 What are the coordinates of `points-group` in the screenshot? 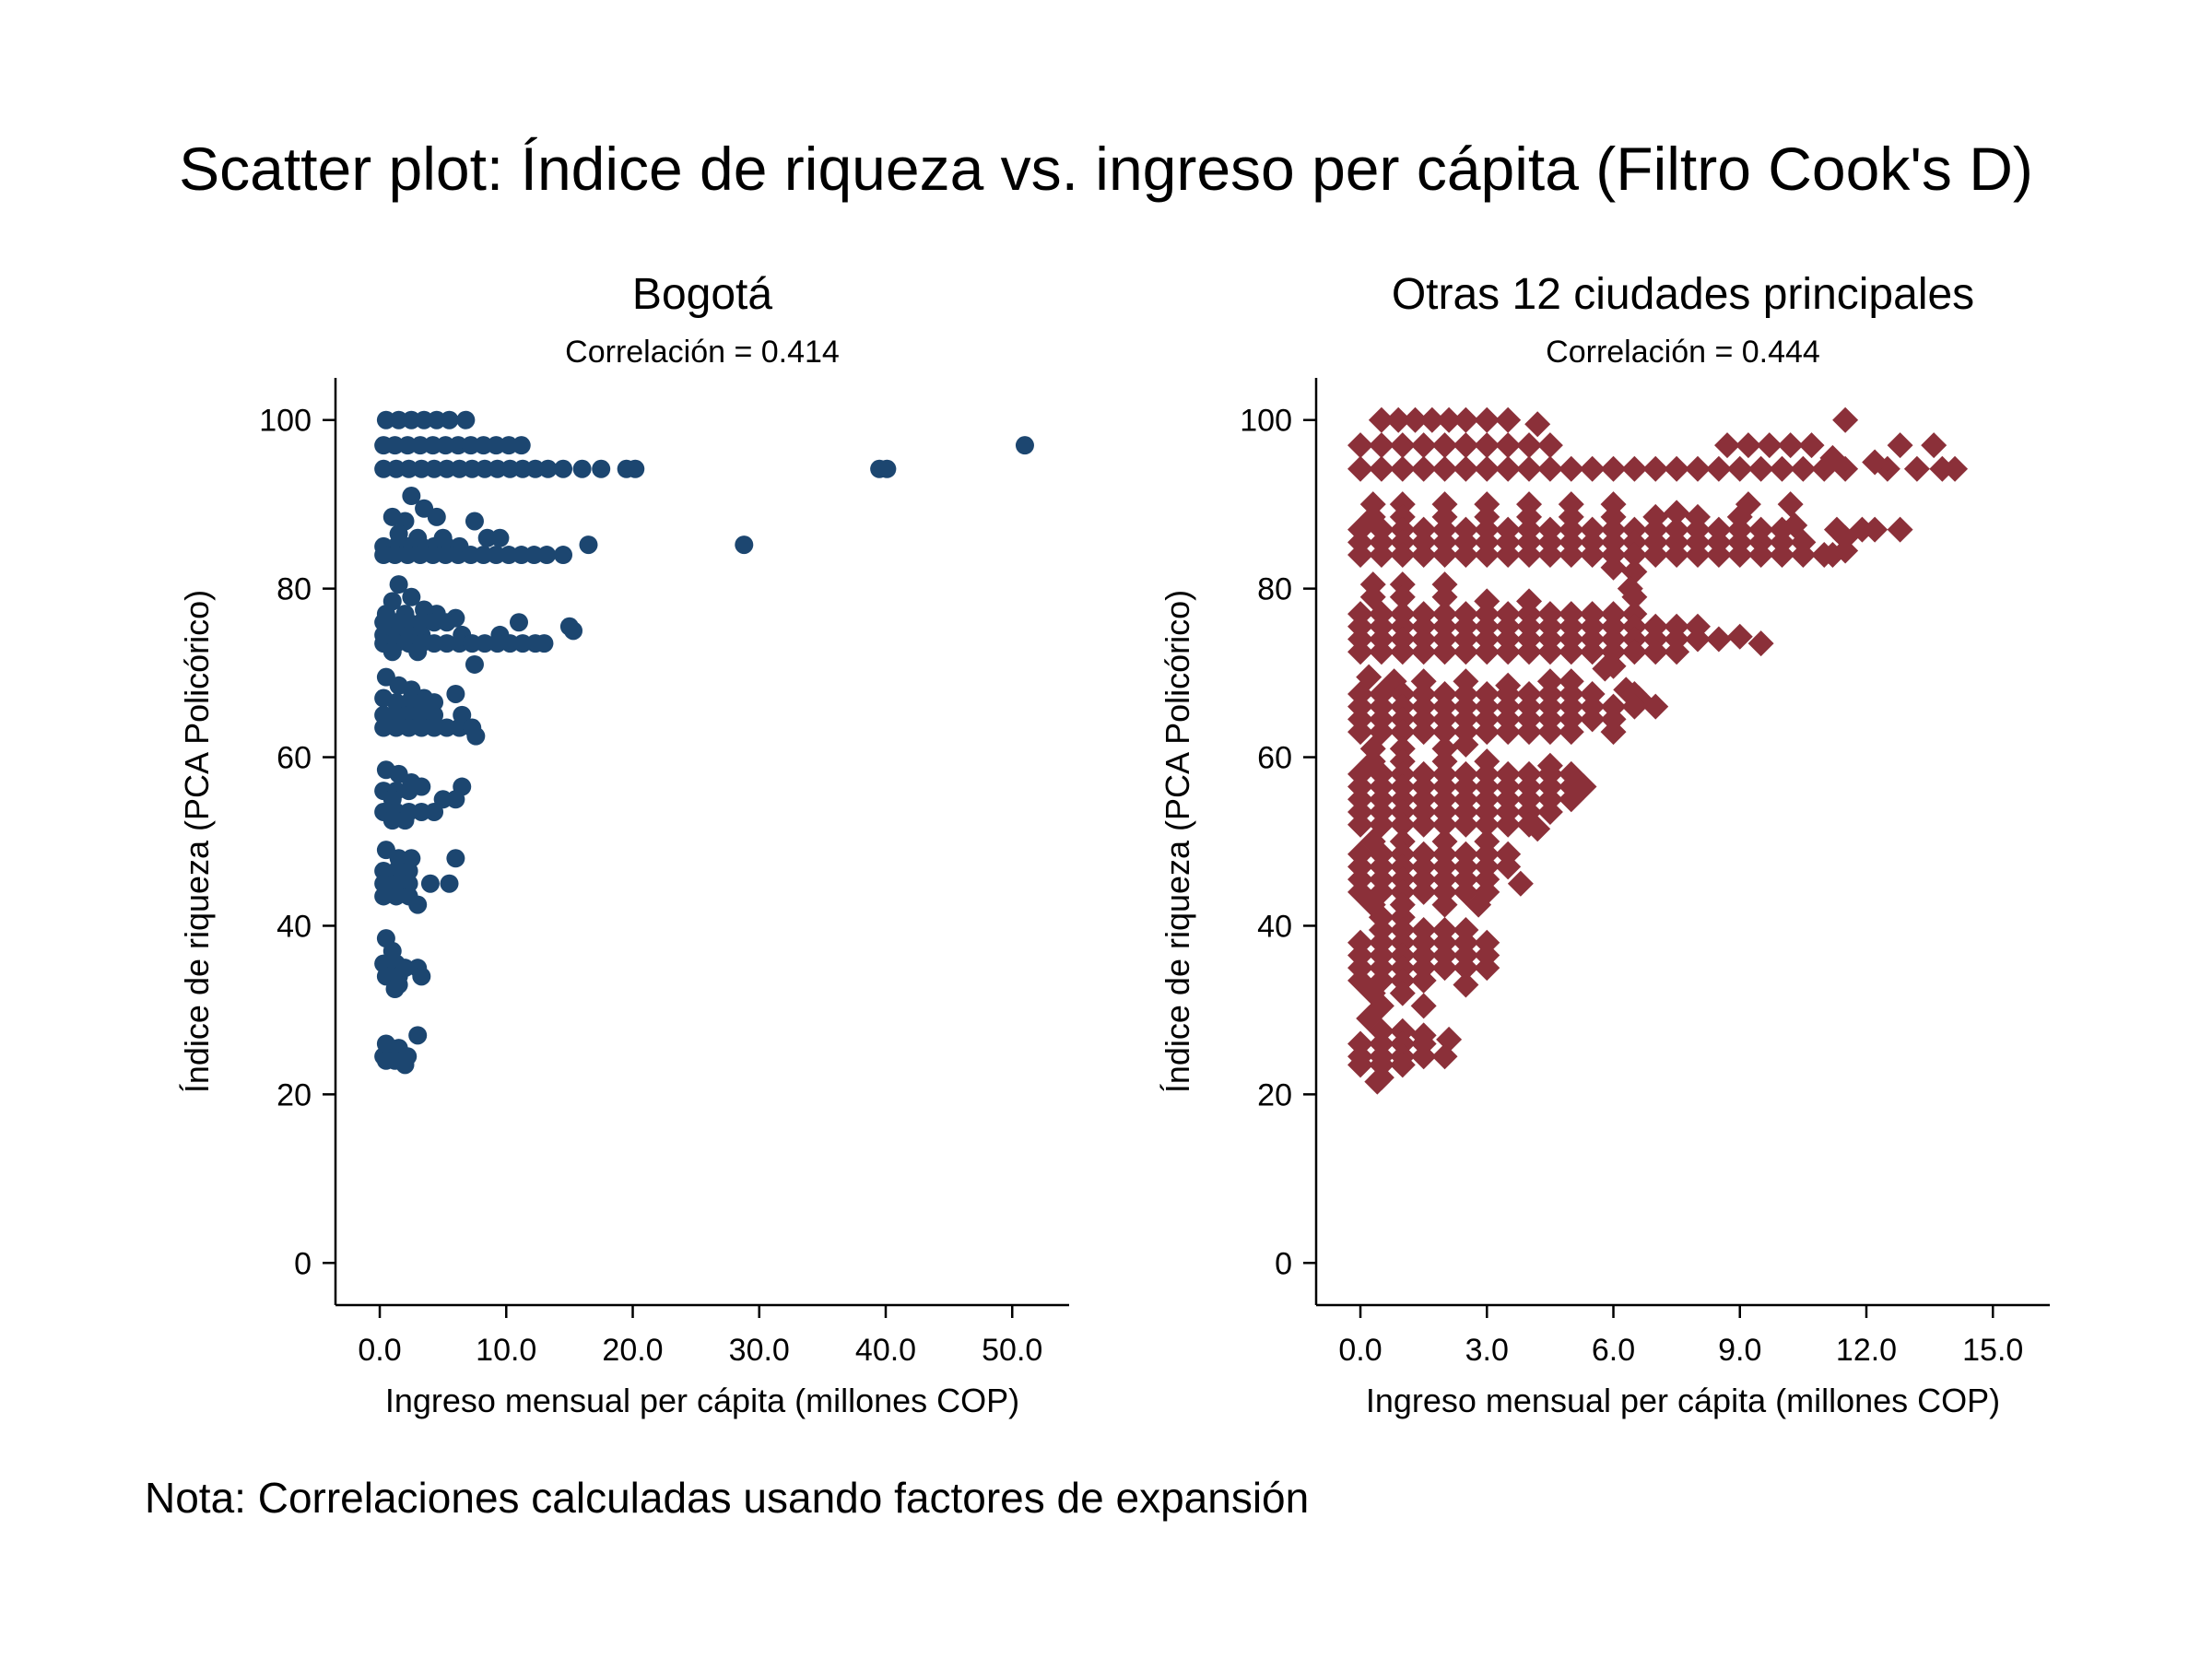 It's located at (1658, 750).